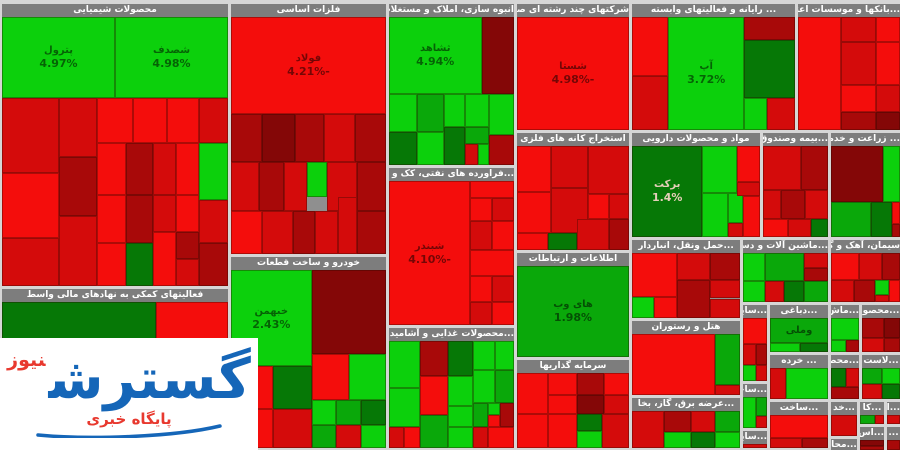 This screenshot has width=900, height=450. What do you see at coordinates (435, 55) in the screenshot?
I see `stock-tile: ثشاهد 4.94%` at bounding box center [435, 55].